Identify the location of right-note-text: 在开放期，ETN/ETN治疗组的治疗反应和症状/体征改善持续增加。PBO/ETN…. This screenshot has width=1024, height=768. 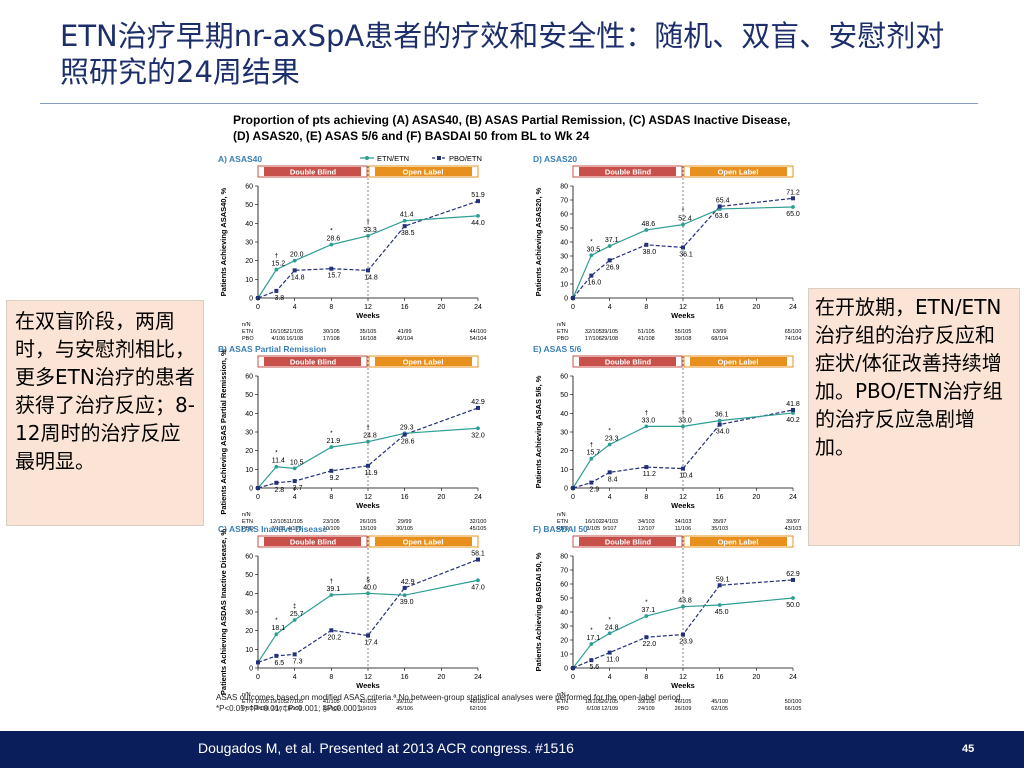
(909, 377).